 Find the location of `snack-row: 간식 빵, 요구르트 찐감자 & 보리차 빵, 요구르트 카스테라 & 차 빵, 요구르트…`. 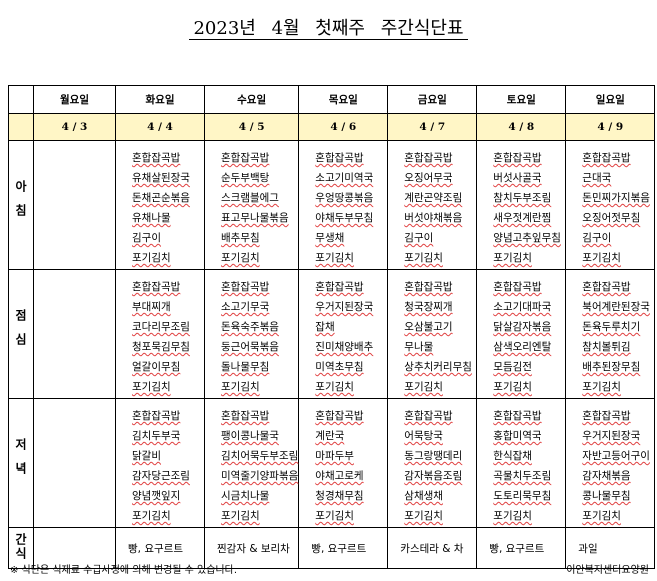

snack-row: 간식 빵, 요구르트 찐감자 & 보리차 빵, 요구르트 카스테라 & 차 빵, 요구르트… is located at coordinates (332, 548).